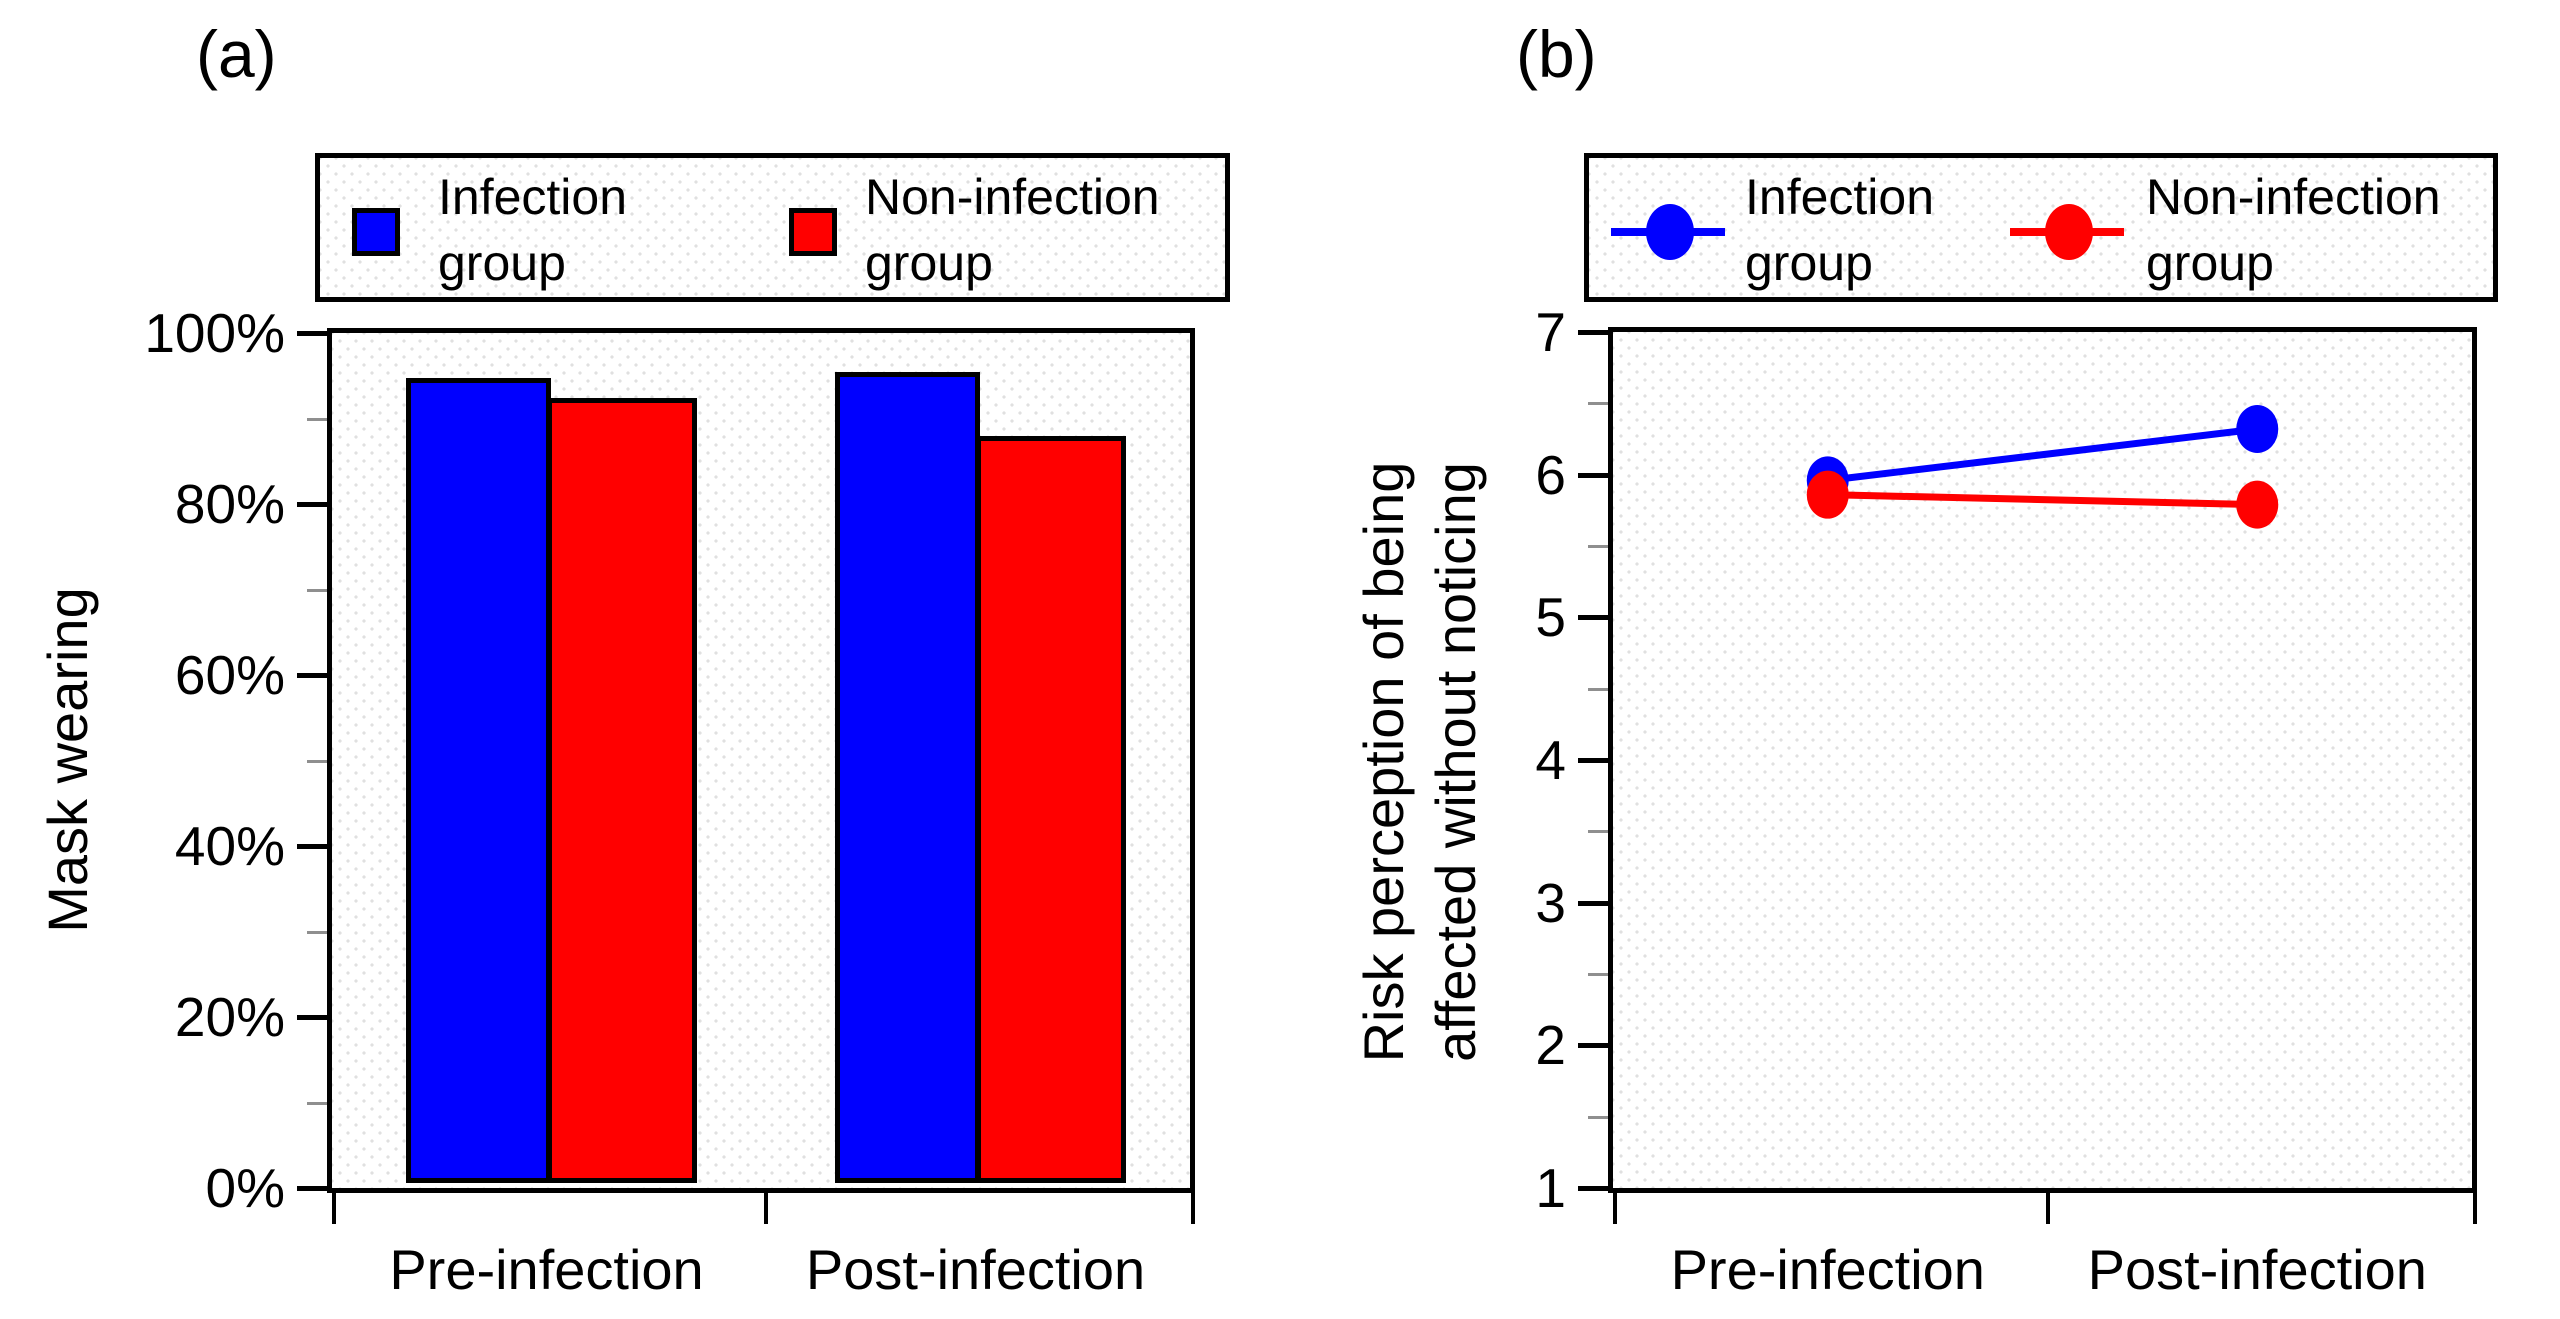 Image resolution: width=2560 pixels, height=1319 pixels. What do you see at coordinates (1550, 760) in the screenshot?
I see `y-tick-label: 4` at bounding box center [1550, 760].